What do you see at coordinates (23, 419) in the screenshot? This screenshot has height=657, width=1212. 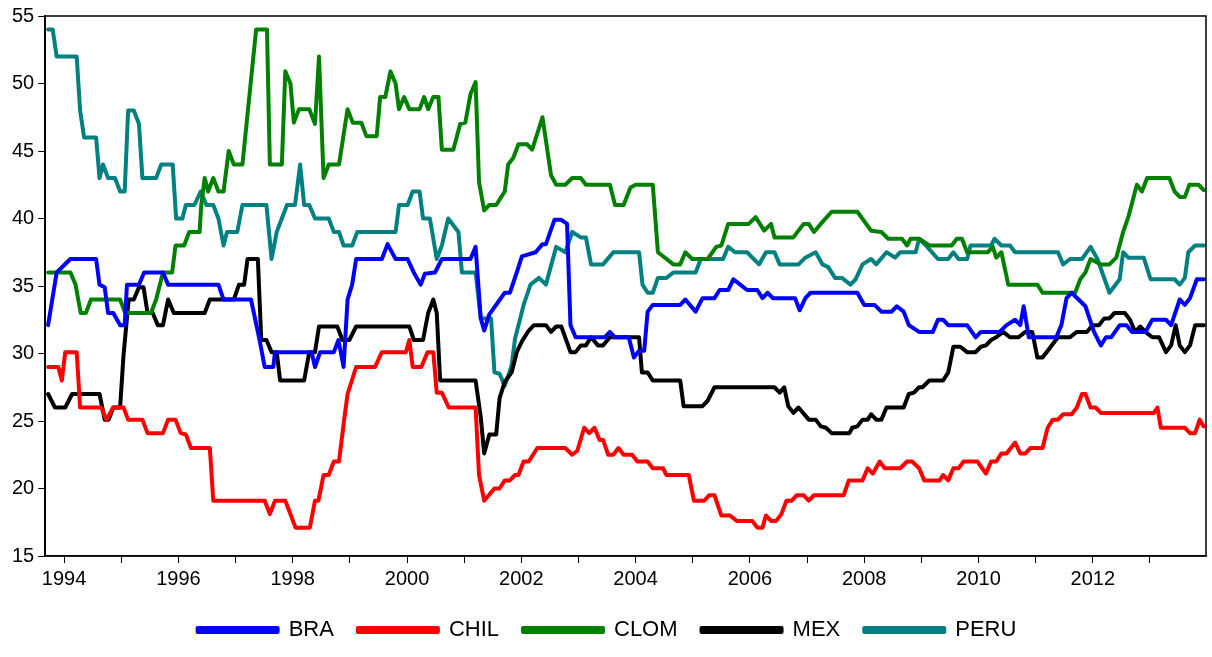 I see `y-tick-label: 25` at bounding box center [23, 419].